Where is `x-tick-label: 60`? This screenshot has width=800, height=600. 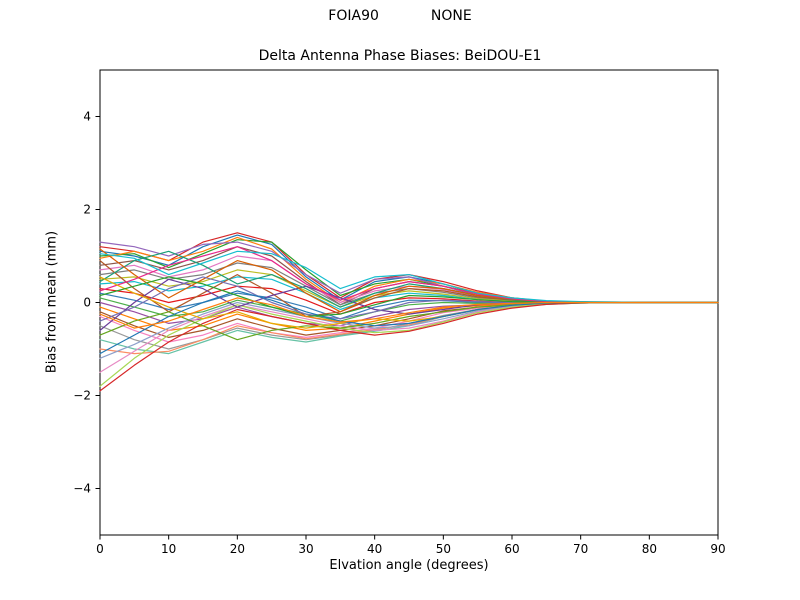
x-tick-label: 60 is located at coordinates (511, 549).